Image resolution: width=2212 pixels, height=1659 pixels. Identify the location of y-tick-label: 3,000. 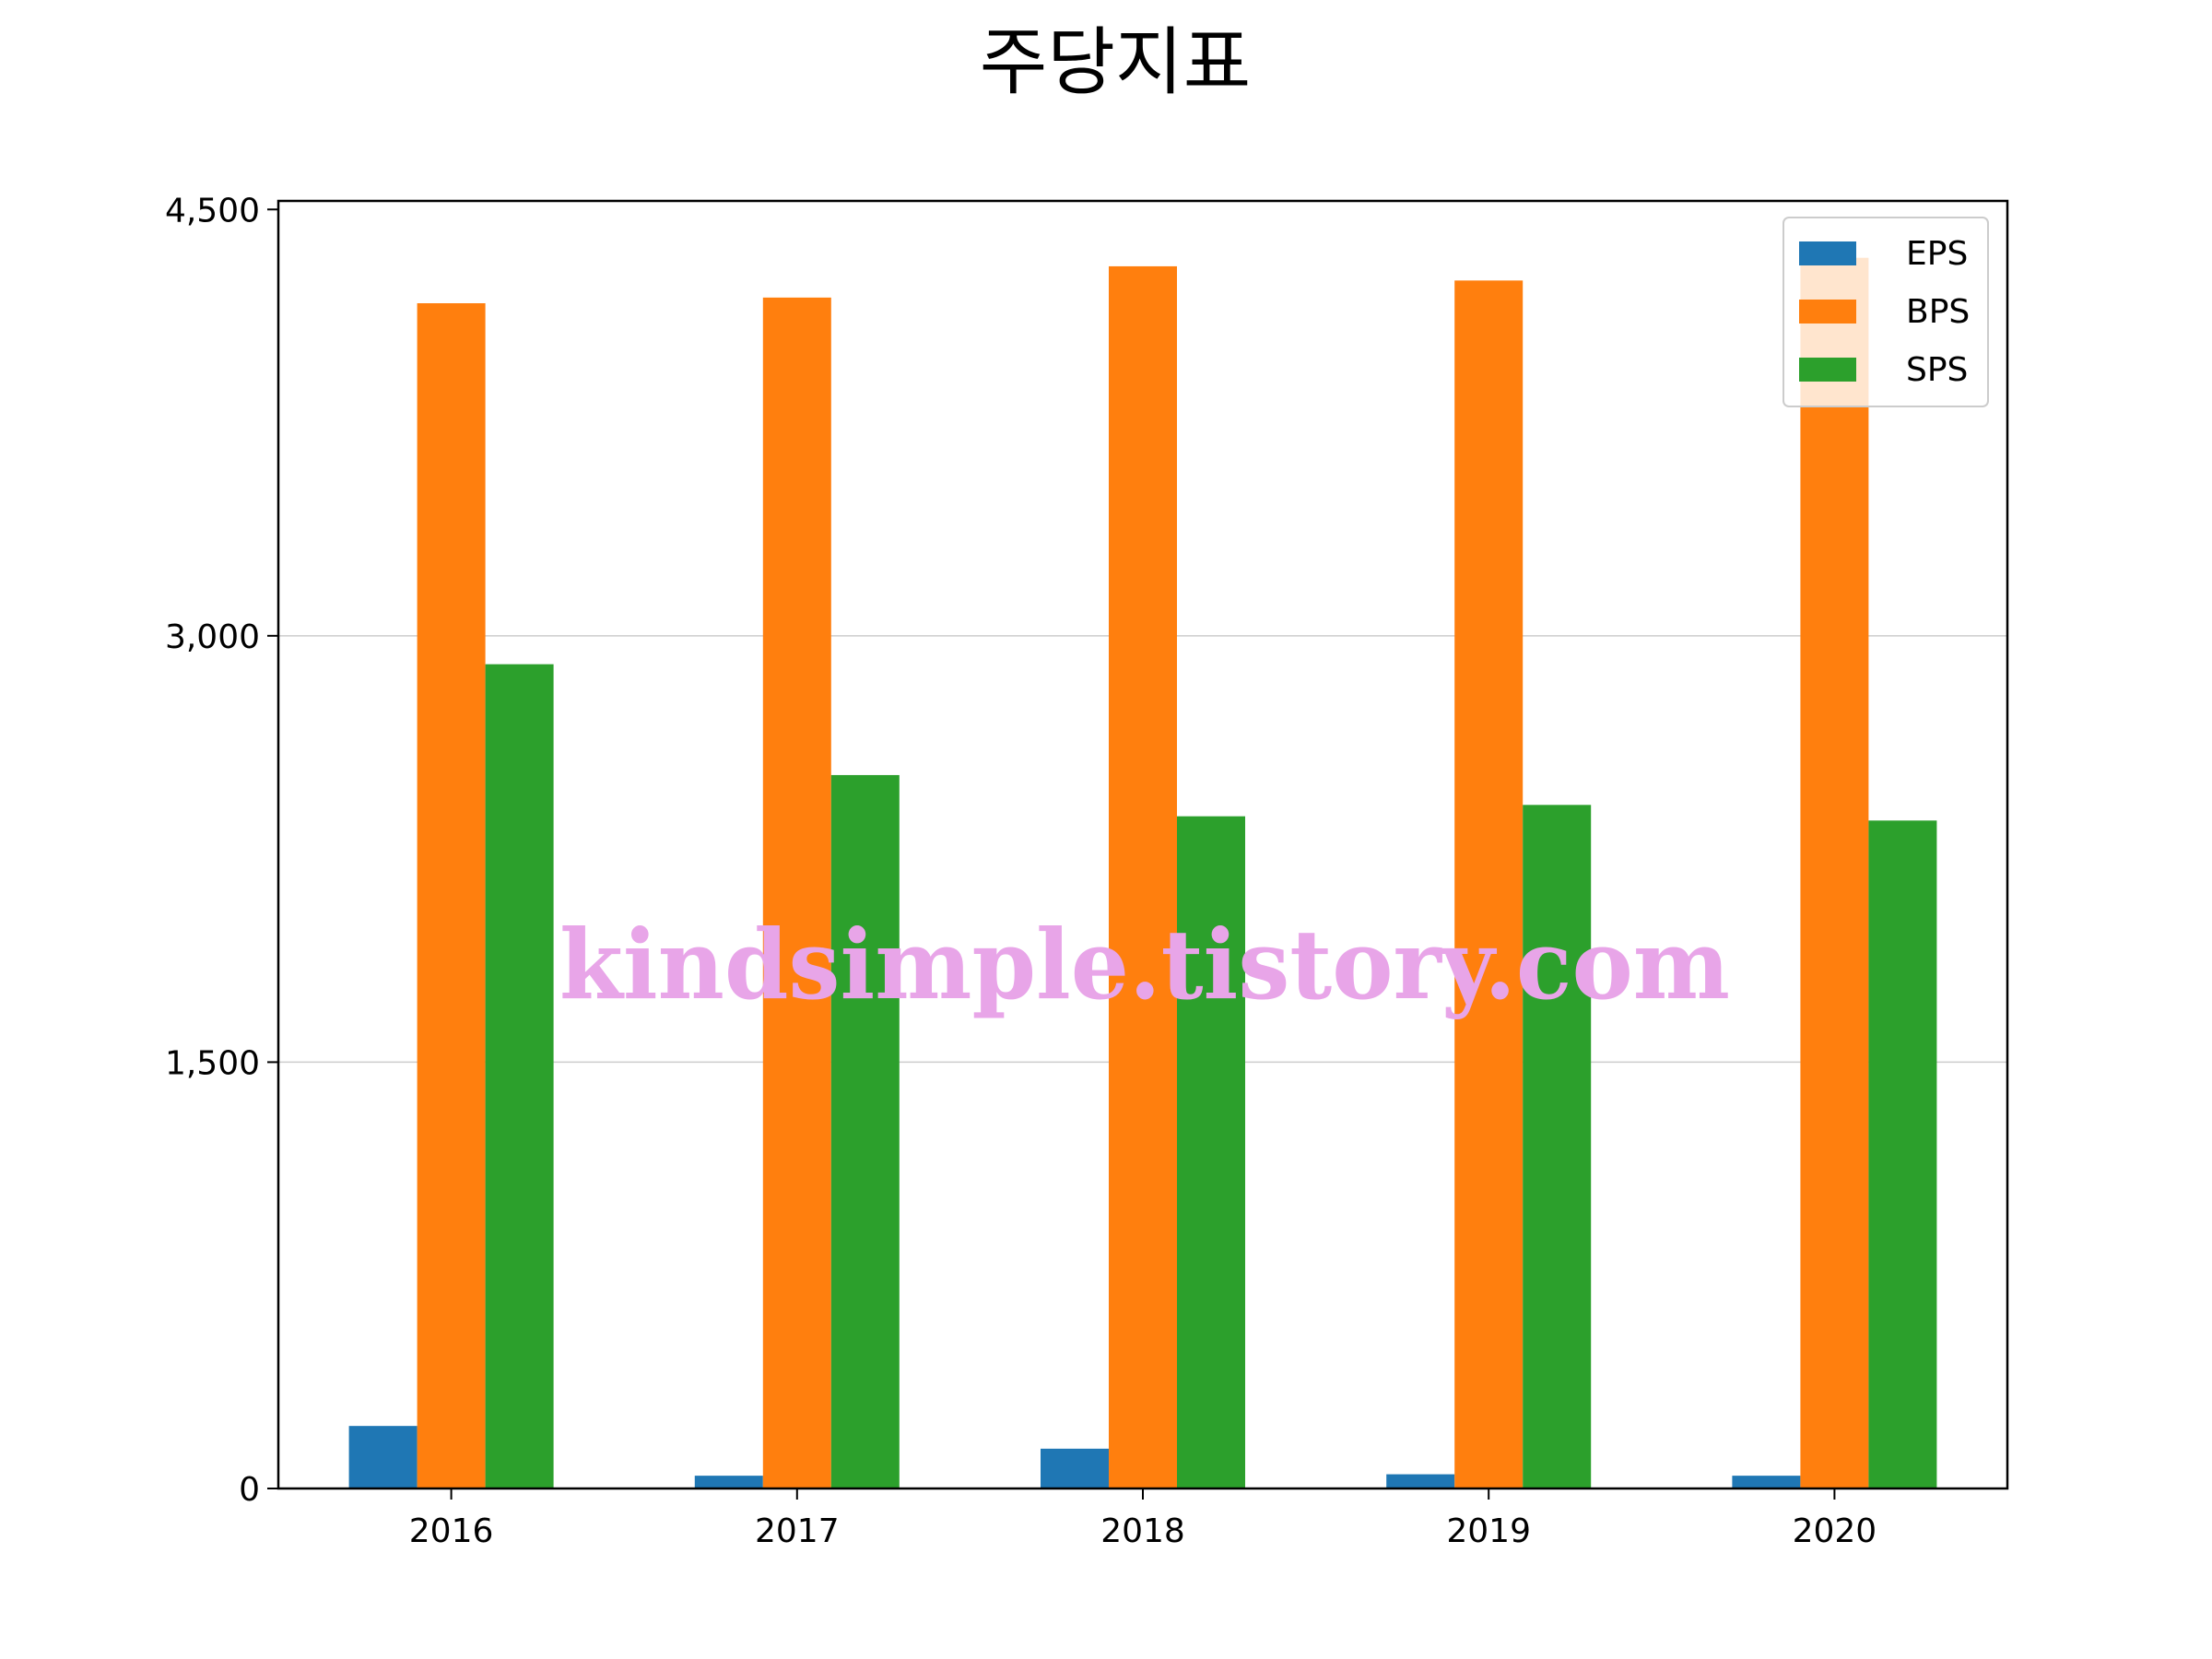
(212, 637).